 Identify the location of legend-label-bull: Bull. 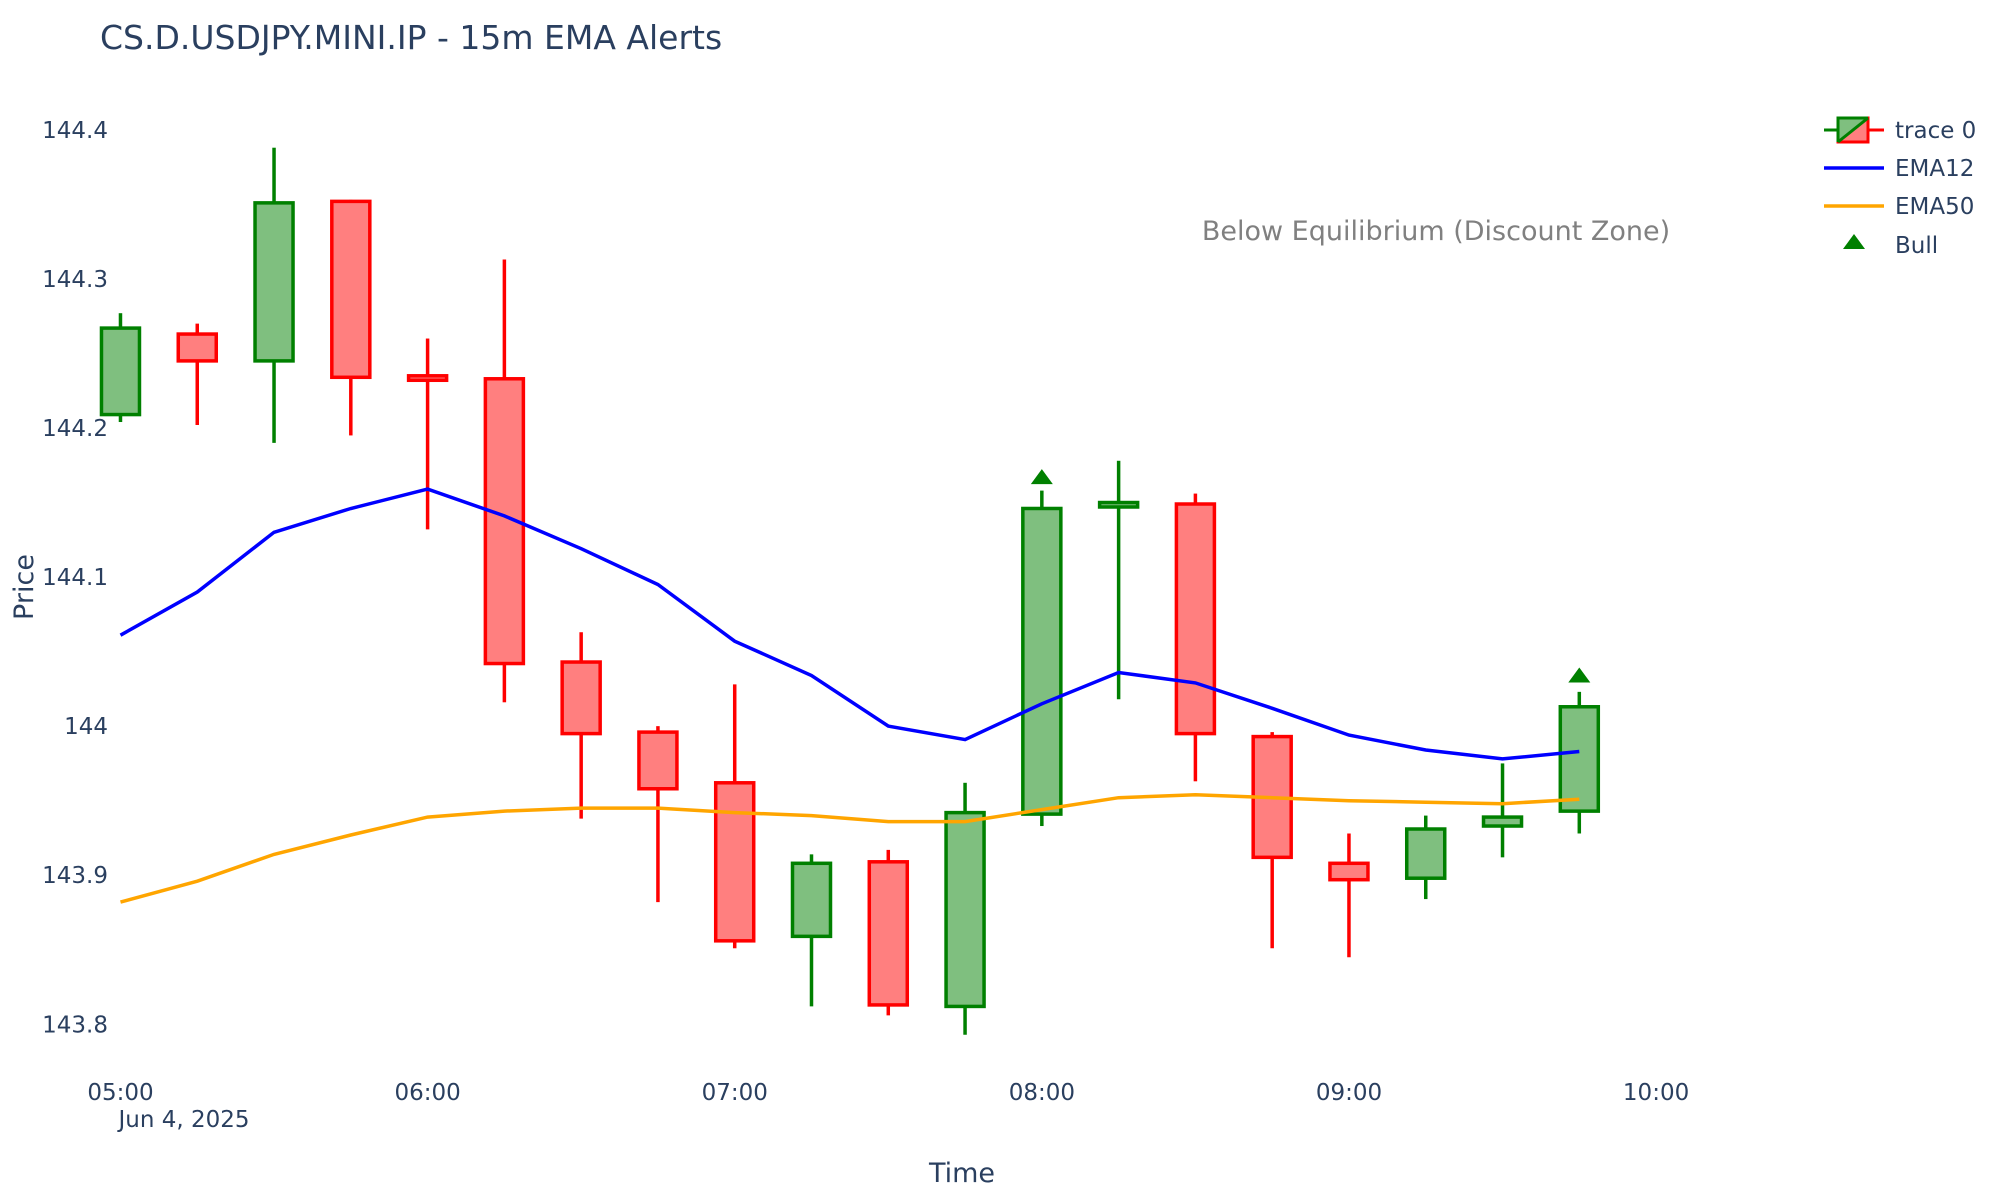
(1916, 246).